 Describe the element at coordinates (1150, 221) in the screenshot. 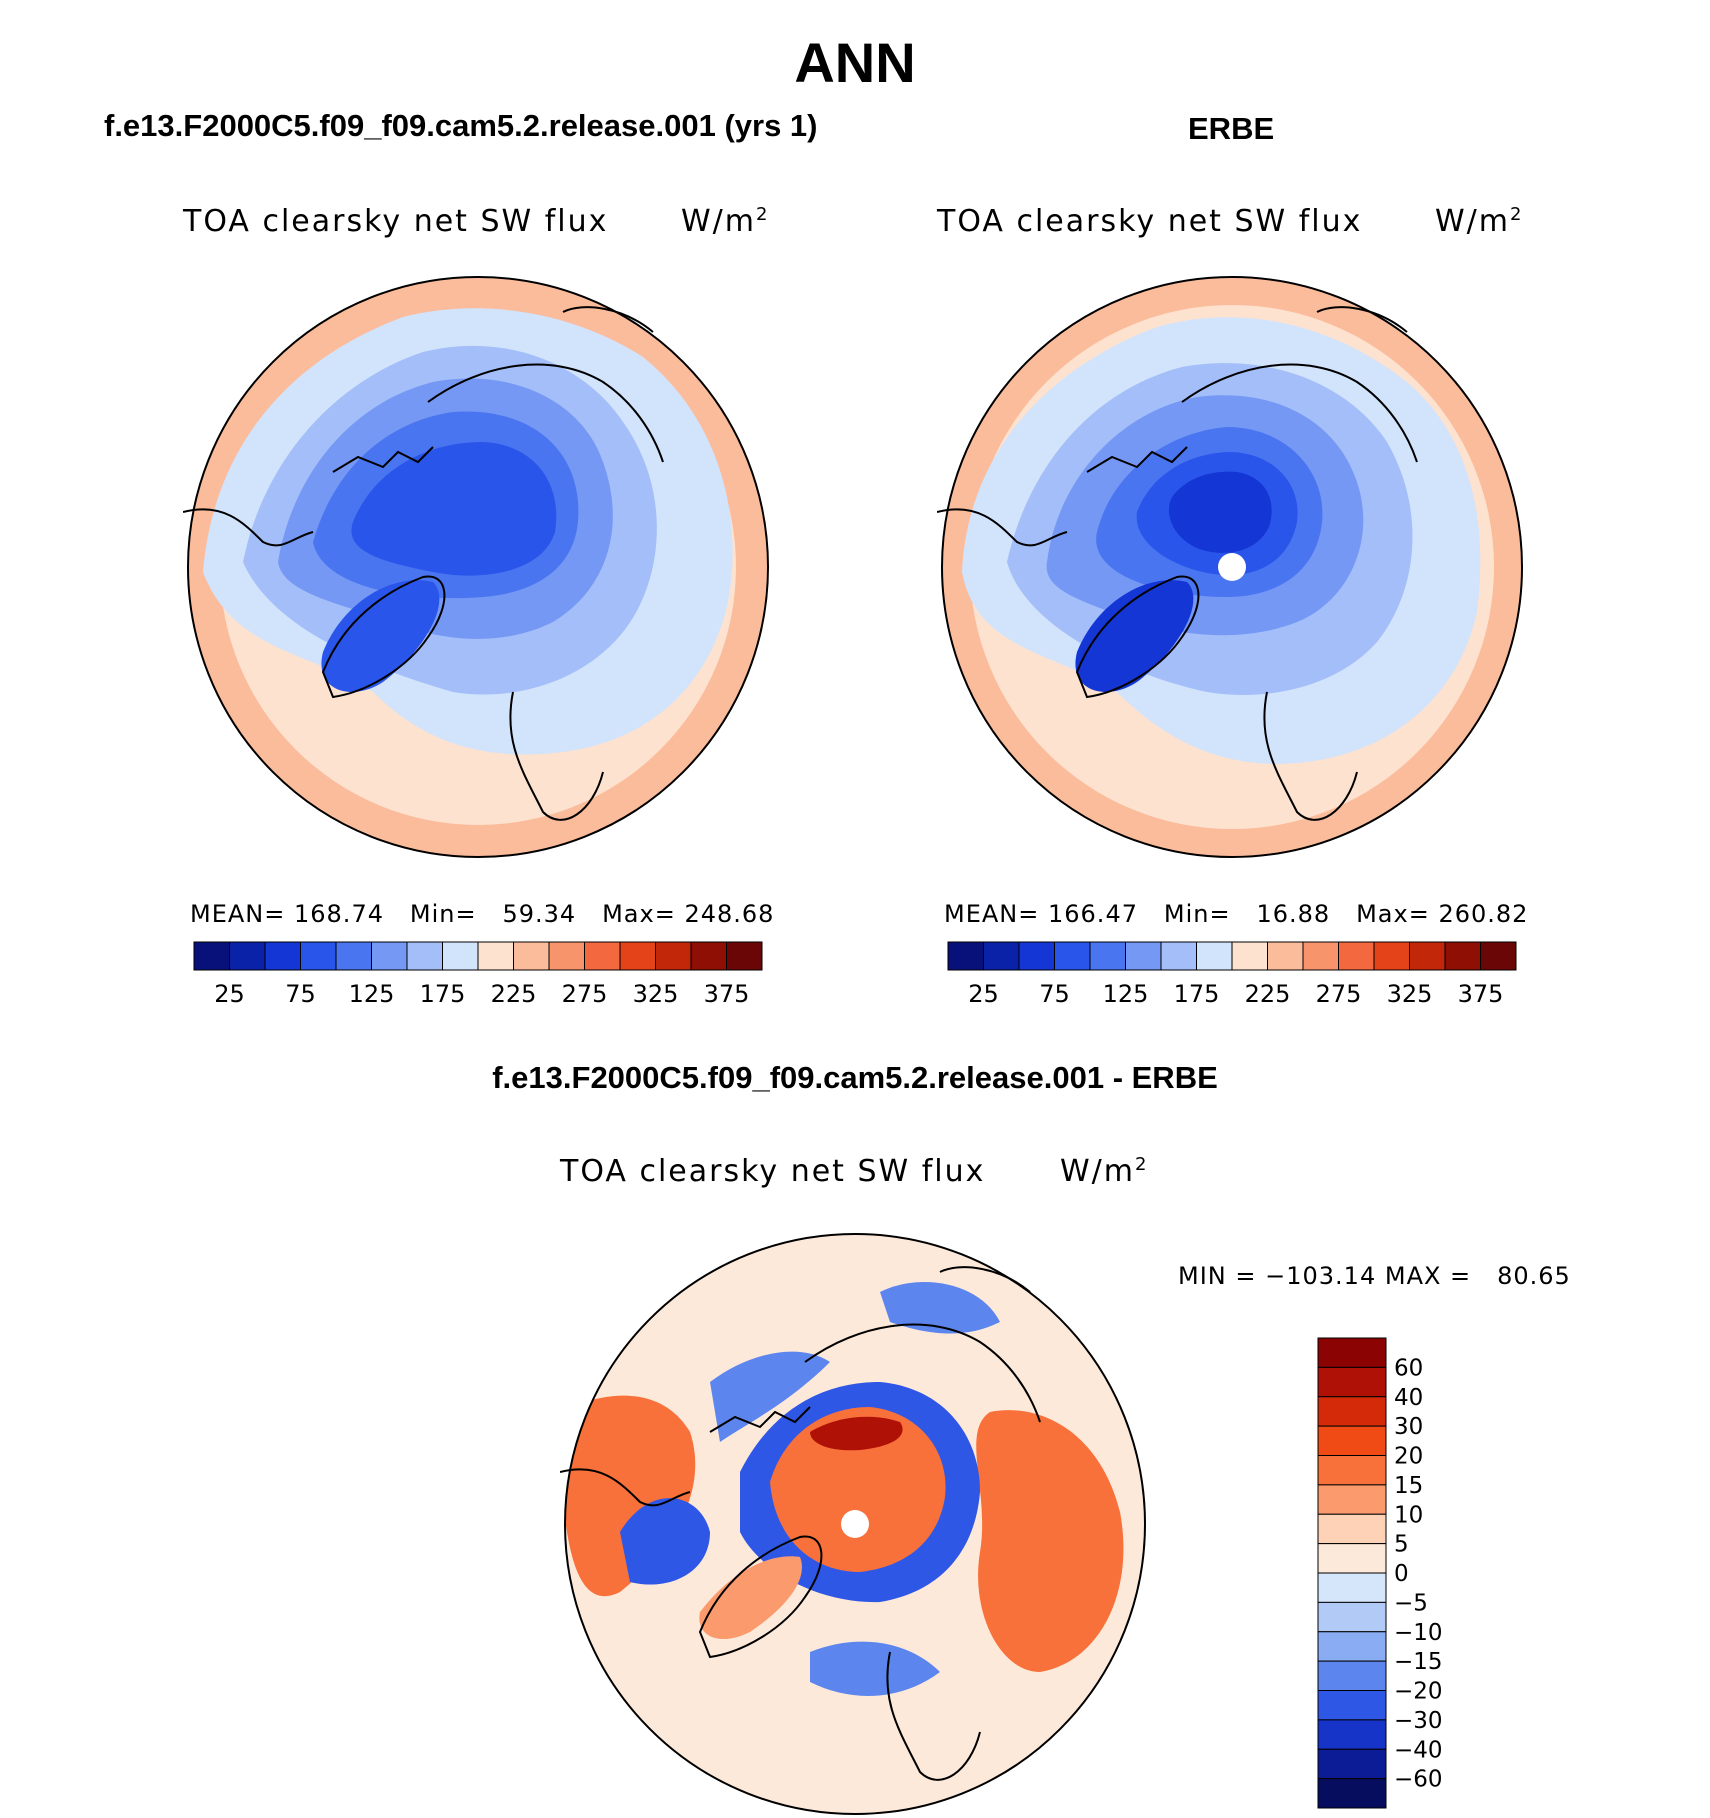

I see `panel2-variable: TOA clearsky net SW flux` at that location.